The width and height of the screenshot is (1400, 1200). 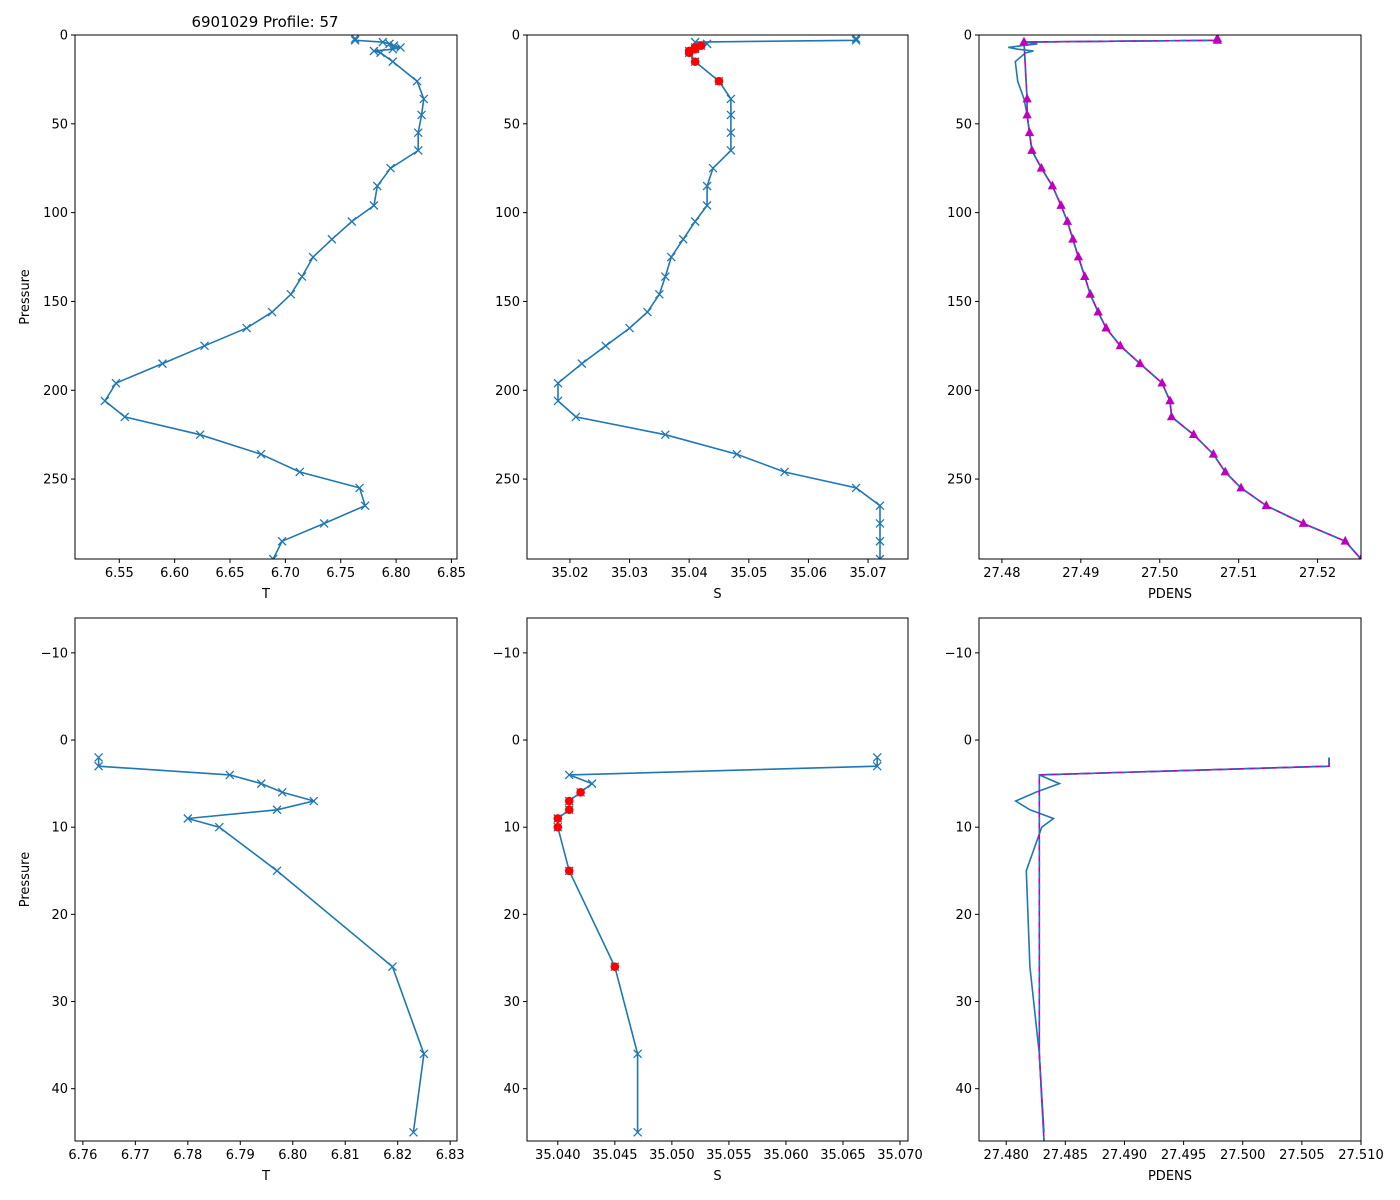 What do you see at coordinates (629, 573) in the screenshot?
I see `x-tick-label: 35.03` at bounding box center [629, 573].